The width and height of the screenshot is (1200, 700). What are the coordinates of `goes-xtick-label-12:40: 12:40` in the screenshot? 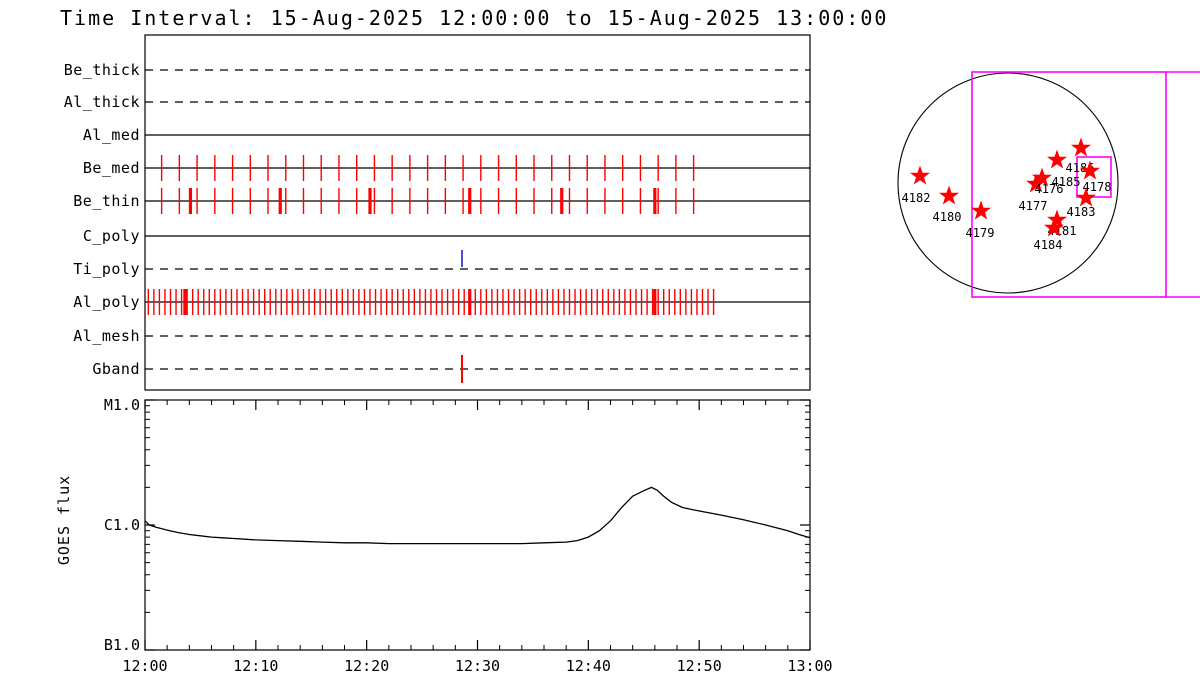 It's located at (588, 666).